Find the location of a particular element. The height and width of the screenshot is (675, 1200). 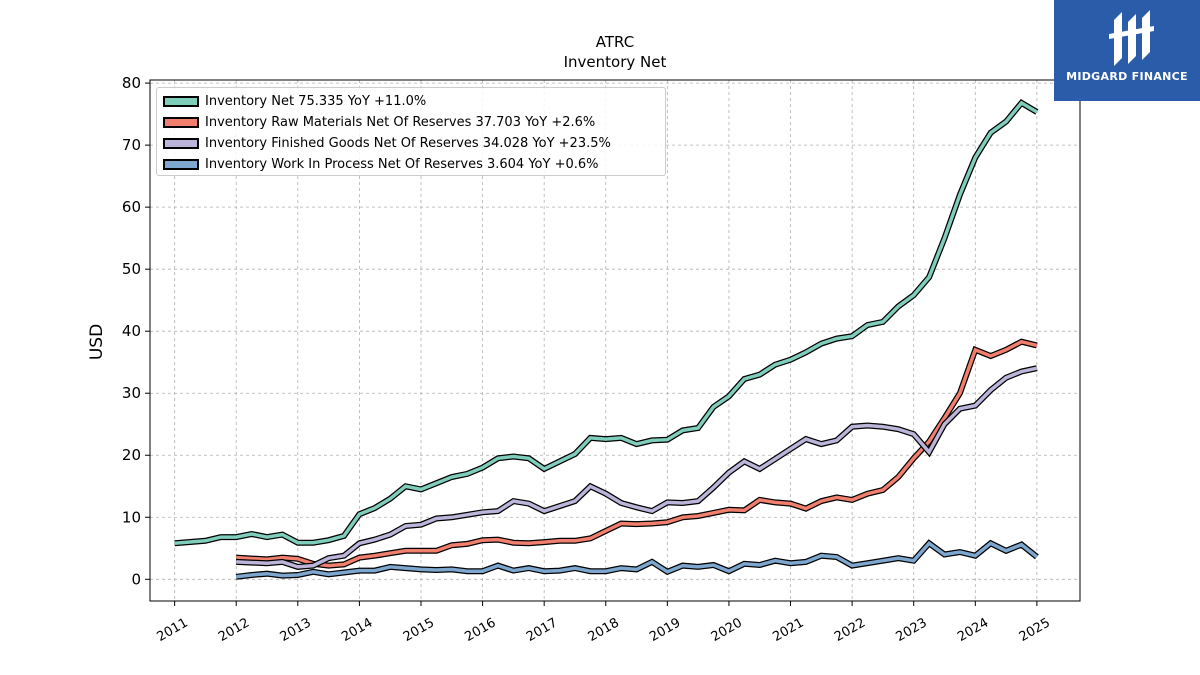

x-tick-label: 2020 is located at coordinates (727, 630).